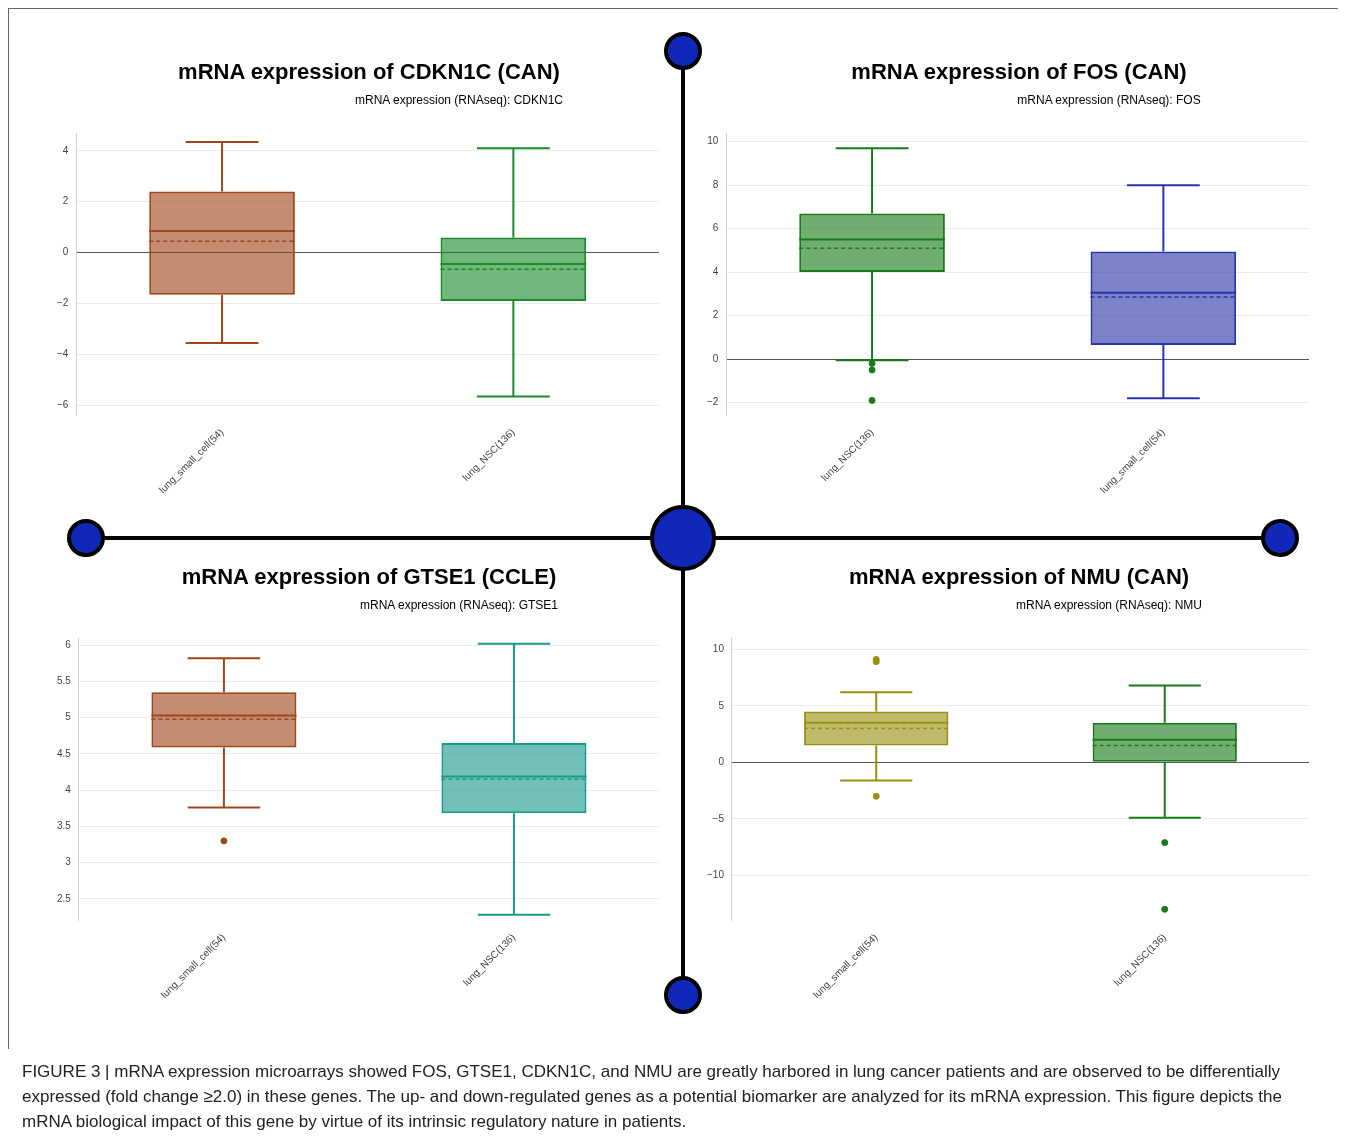 Image resolution: width=1347 pixels, height=1139 pixels. What do you see at coordinates (1019, 577) in the screenshot?
I see `chart-title: mRNA expression of NMU (CAN)` at bounding box center [1019, 577].